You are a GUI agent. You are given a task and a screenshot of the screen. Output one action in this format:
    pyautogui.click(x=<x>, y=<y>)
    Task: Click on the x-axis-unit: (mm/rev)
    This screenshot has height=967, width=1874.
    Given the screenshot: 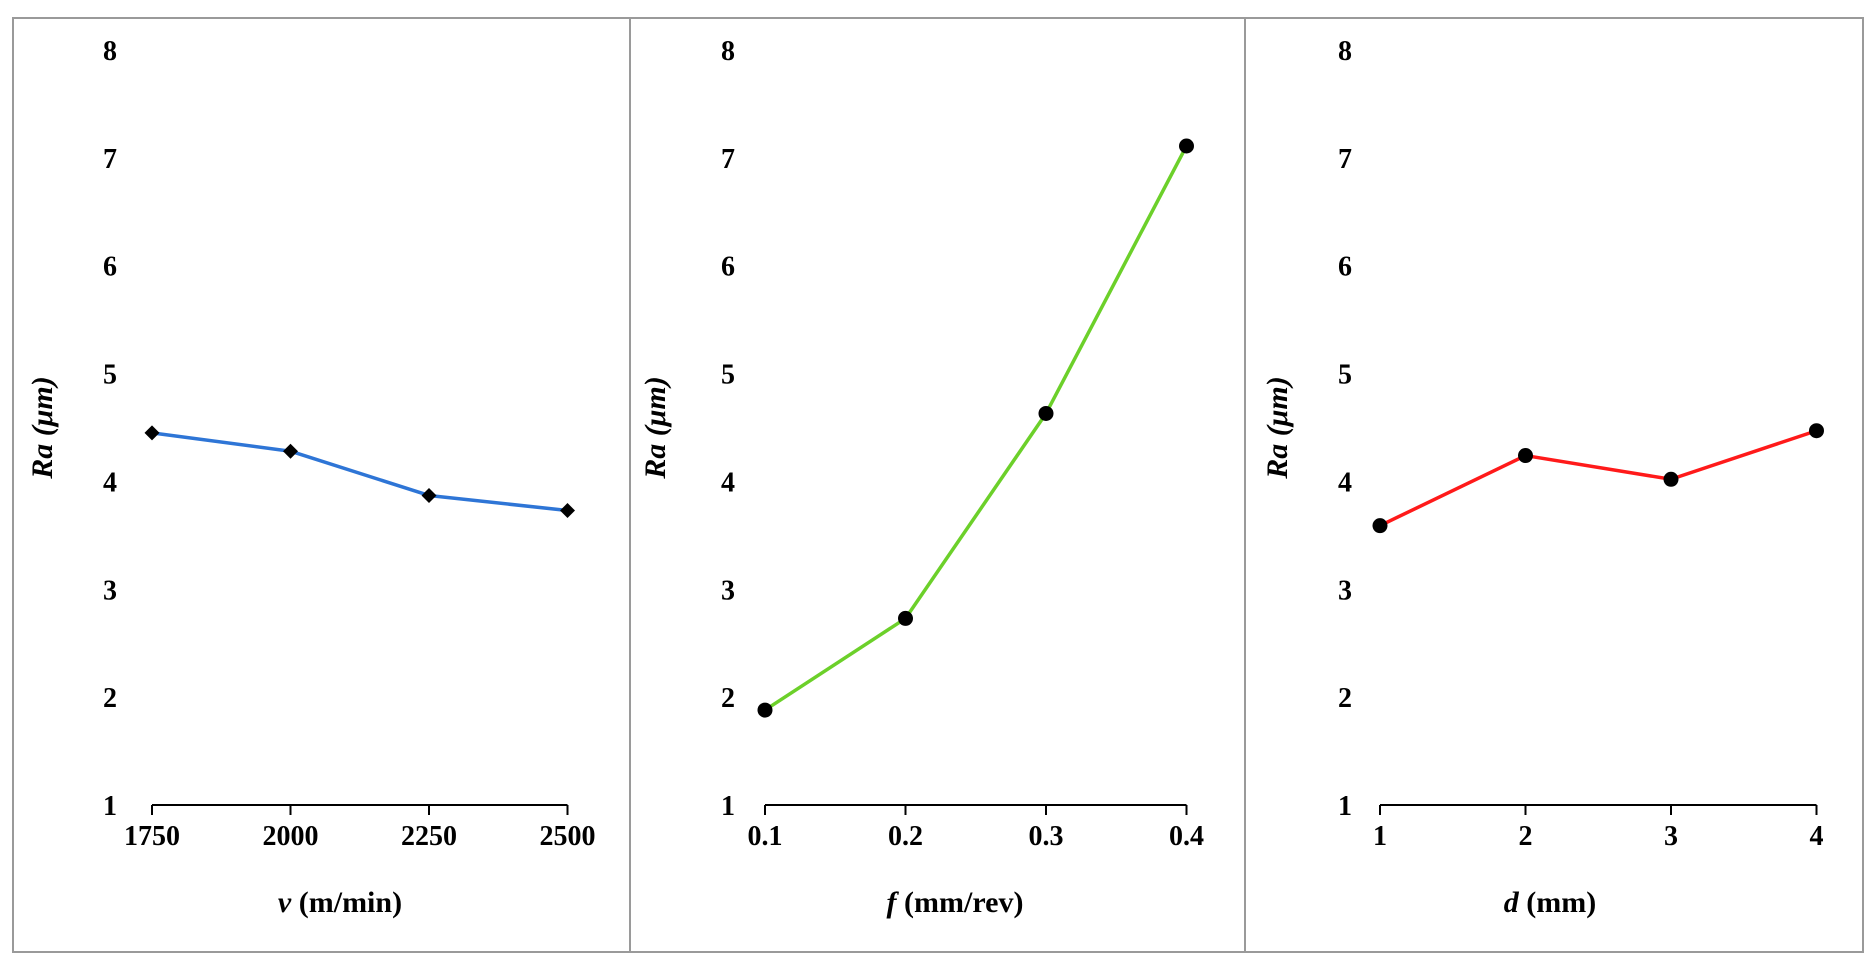 What is the action you would take?
    pyautogui.click(x=960, y=902)
    